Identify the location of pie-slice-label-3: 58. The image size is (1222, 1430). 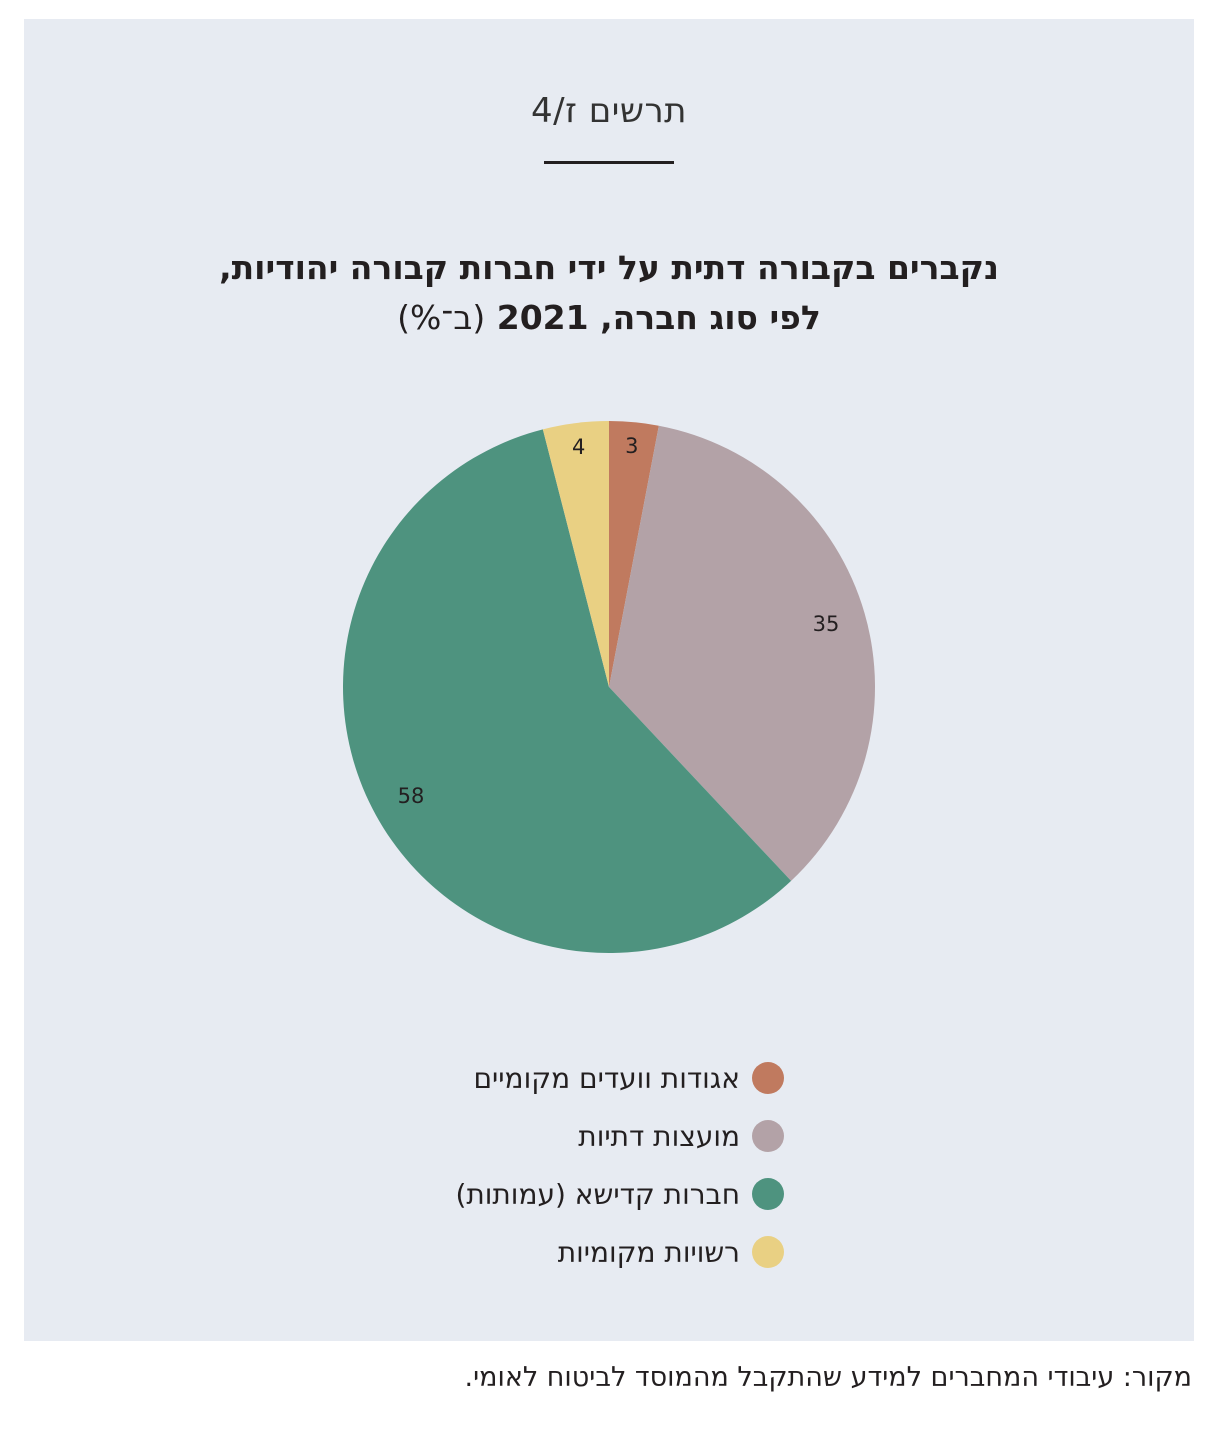
(411, 796).